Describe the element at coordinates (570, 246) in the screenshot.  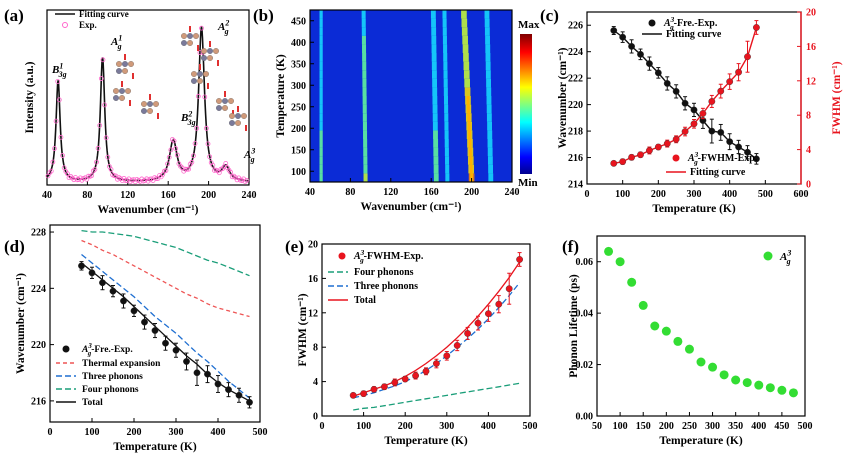
I see `panel-label-f: (f)` at that location.